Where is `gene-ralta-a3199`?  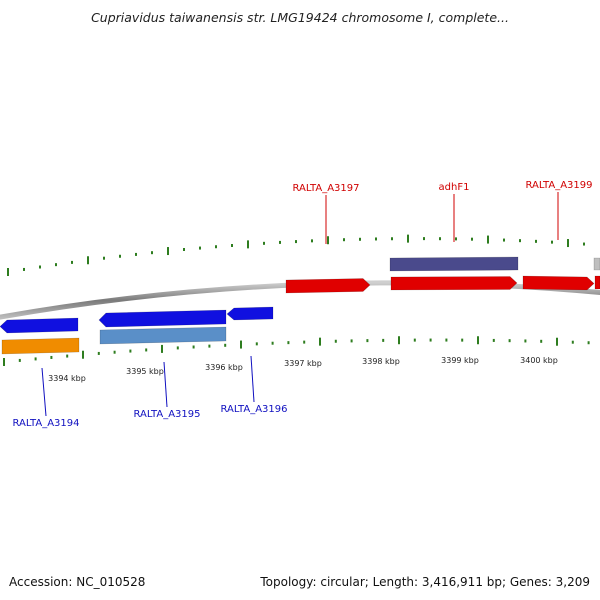
gene-ralta-a3199 is located at coordinates (558, 283).